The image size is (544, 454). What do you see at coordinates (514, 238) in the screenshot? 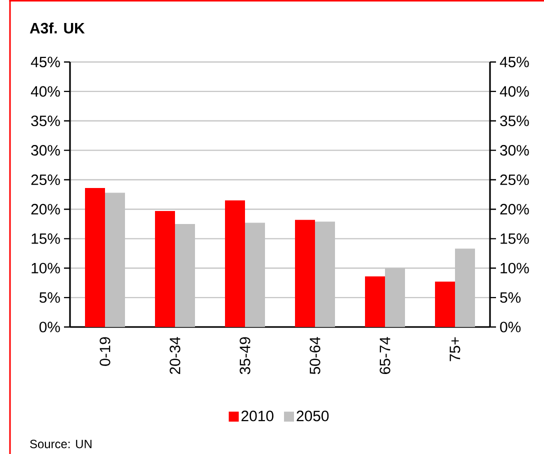
I see `y2-tick-label: 15%` at bounding box center [514, 238].